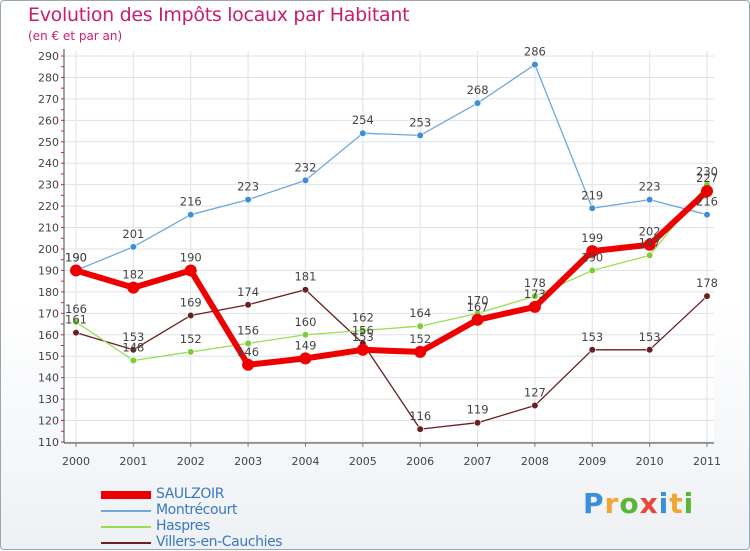 The height and width of the screenshot is (551, 750). Describe the element at coordinates (48, 335) in the screenshot. I see `y-tick-label: 160` at that location.